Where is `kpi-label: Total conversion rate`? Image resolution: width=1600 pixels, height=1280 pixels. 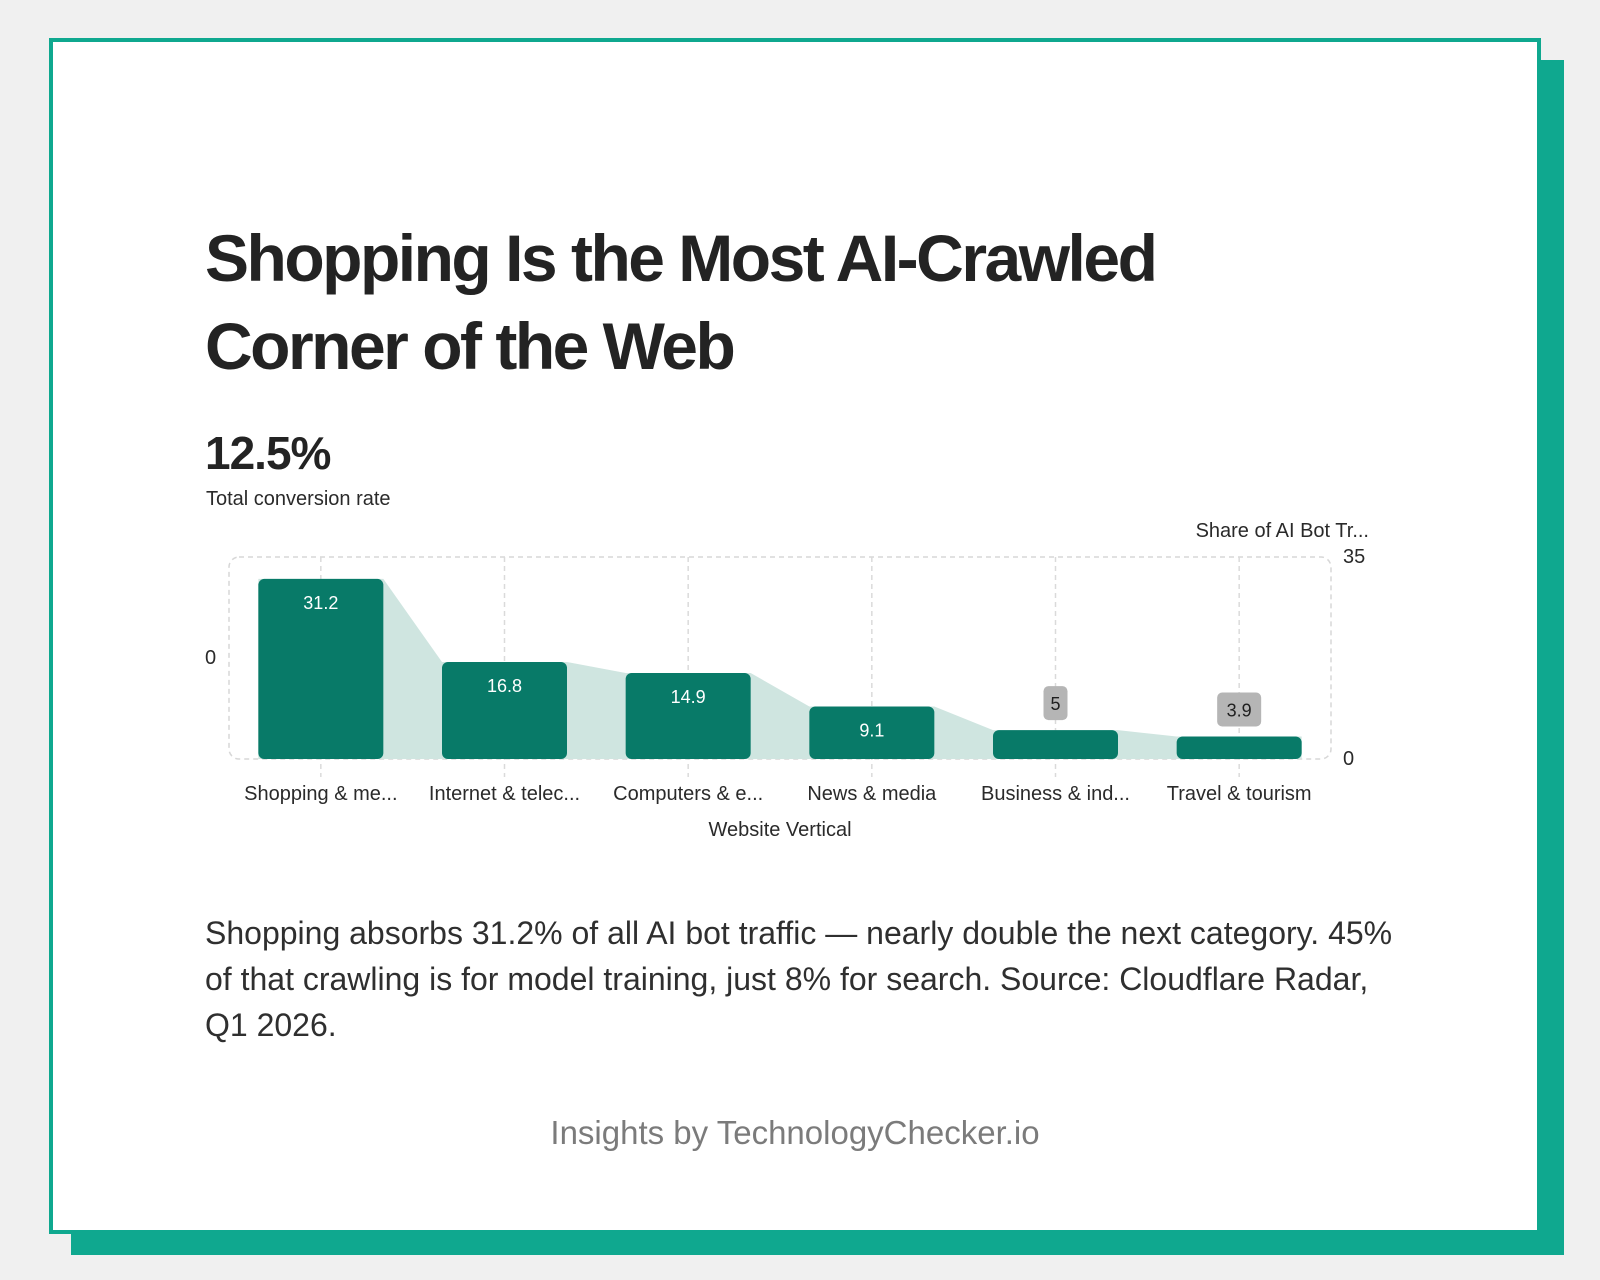 kpi-label: Total conversion rate is located at coordinates (298, 499).